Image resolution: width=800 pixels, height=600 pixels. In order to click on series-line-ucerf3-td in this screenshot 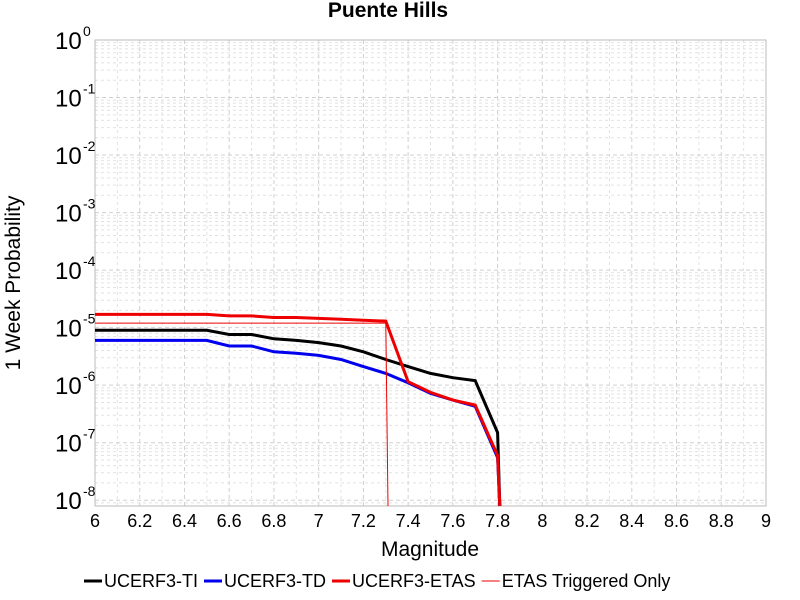, I will do `click(298, 422)`.